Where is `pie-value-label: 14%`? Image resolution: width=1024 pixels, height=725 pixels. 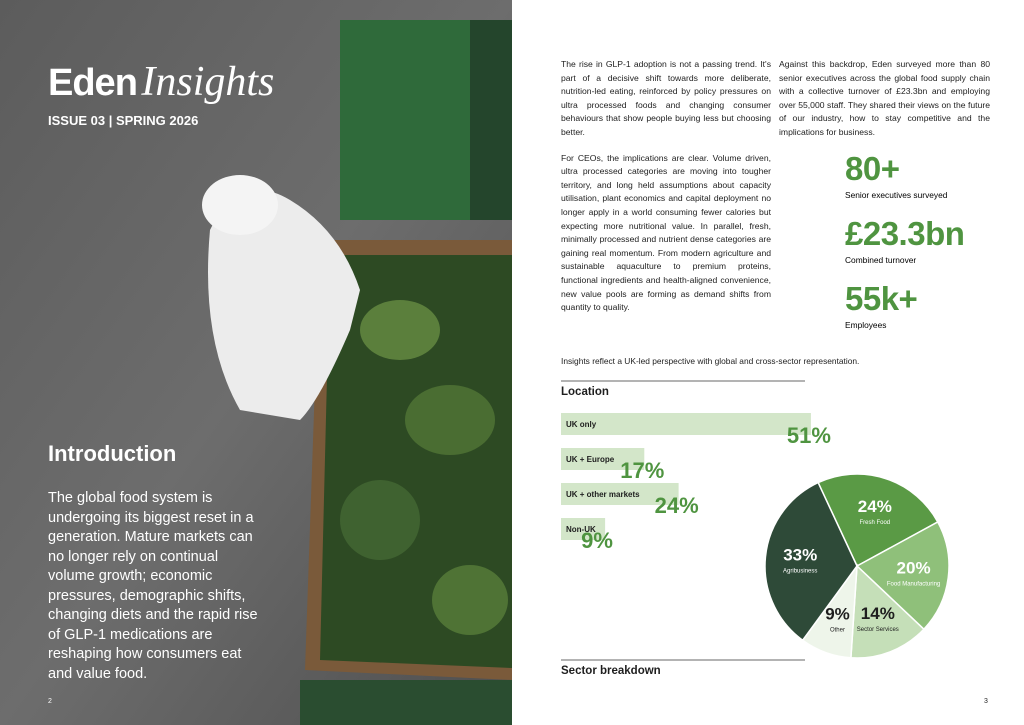
pie-value-label: 14% is located at coordinates (878, 613).